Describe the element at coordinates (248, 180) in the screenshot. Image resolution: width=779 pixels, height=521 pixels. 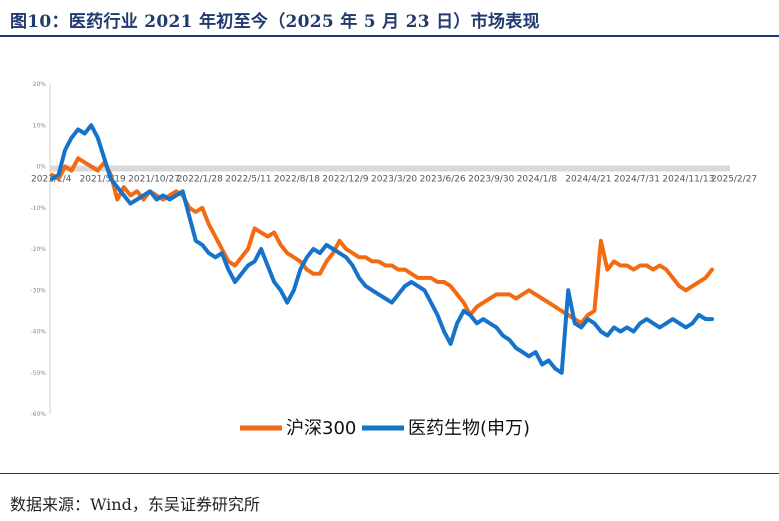
I see `x-tick-label: 2022/5/11` at that location.